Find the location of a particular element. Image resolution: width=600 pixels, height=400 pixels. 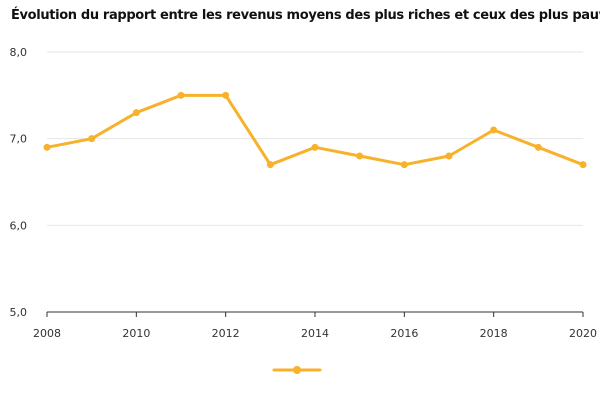

x-tick-label: 2016 is located at coordinates (404, 333).